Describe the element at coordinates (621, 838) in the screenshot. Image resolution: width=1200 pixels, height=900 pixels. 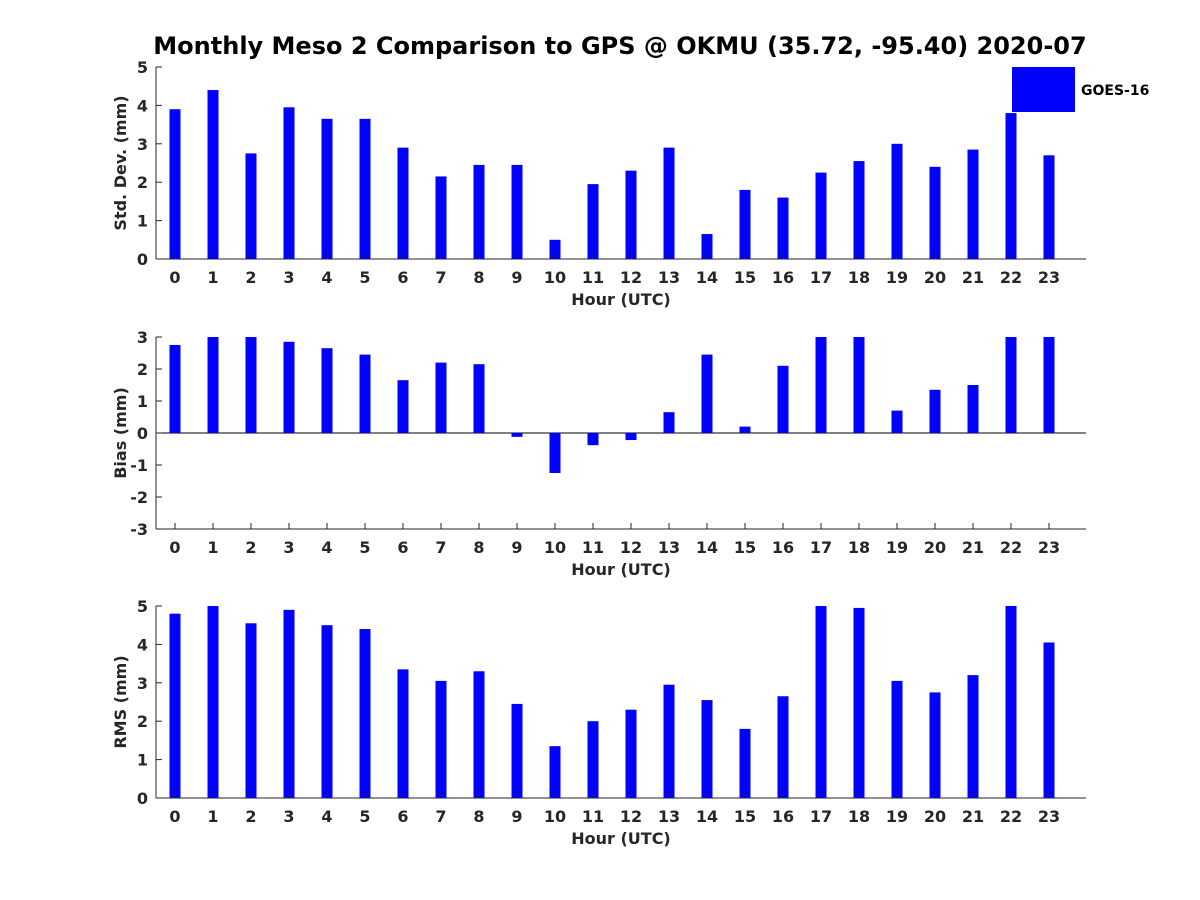
I see `x-axis-label: Hour (UTC)` at that location.